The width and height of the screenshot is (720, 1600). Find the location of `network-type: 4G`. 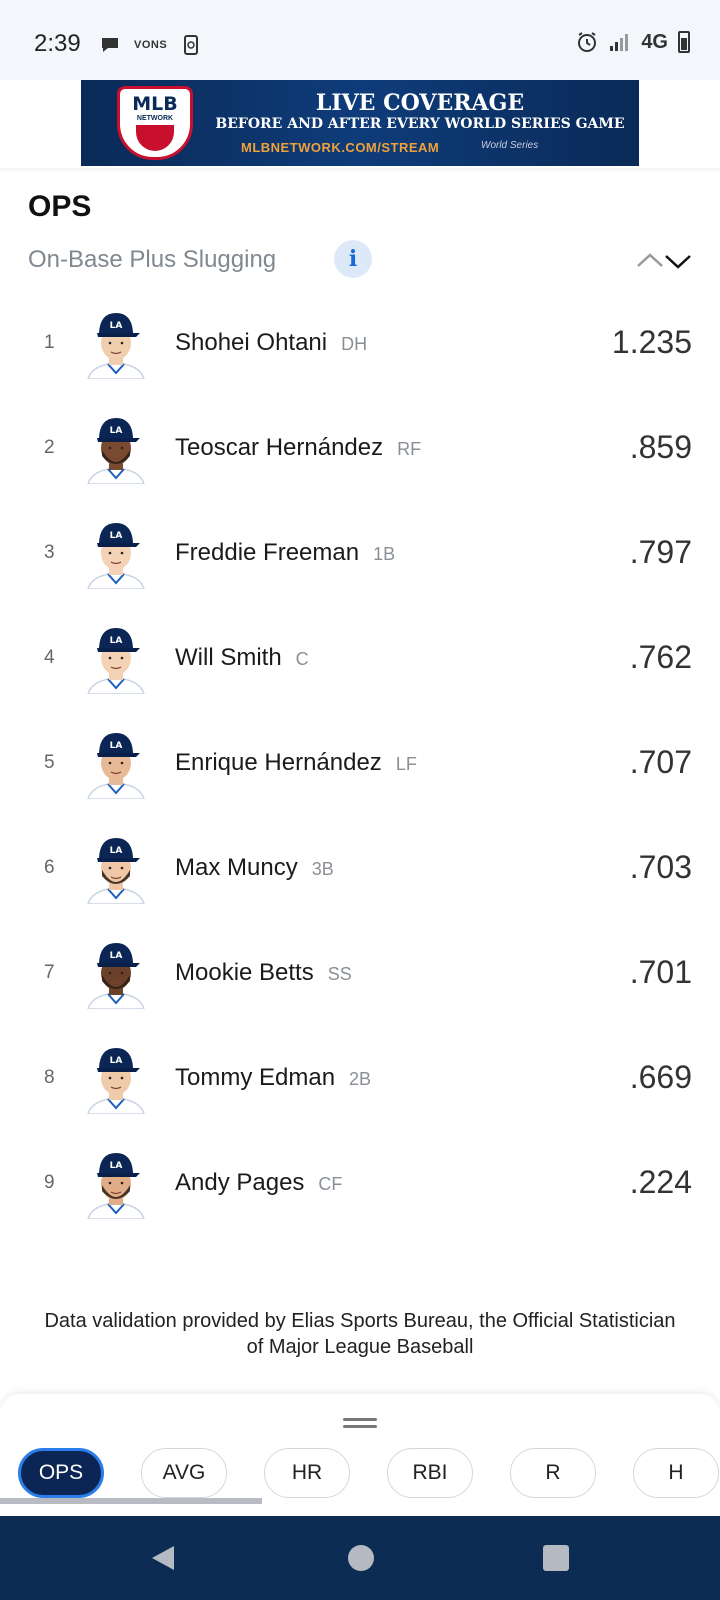

network-type: 4G is located at coordinates (654, 41).